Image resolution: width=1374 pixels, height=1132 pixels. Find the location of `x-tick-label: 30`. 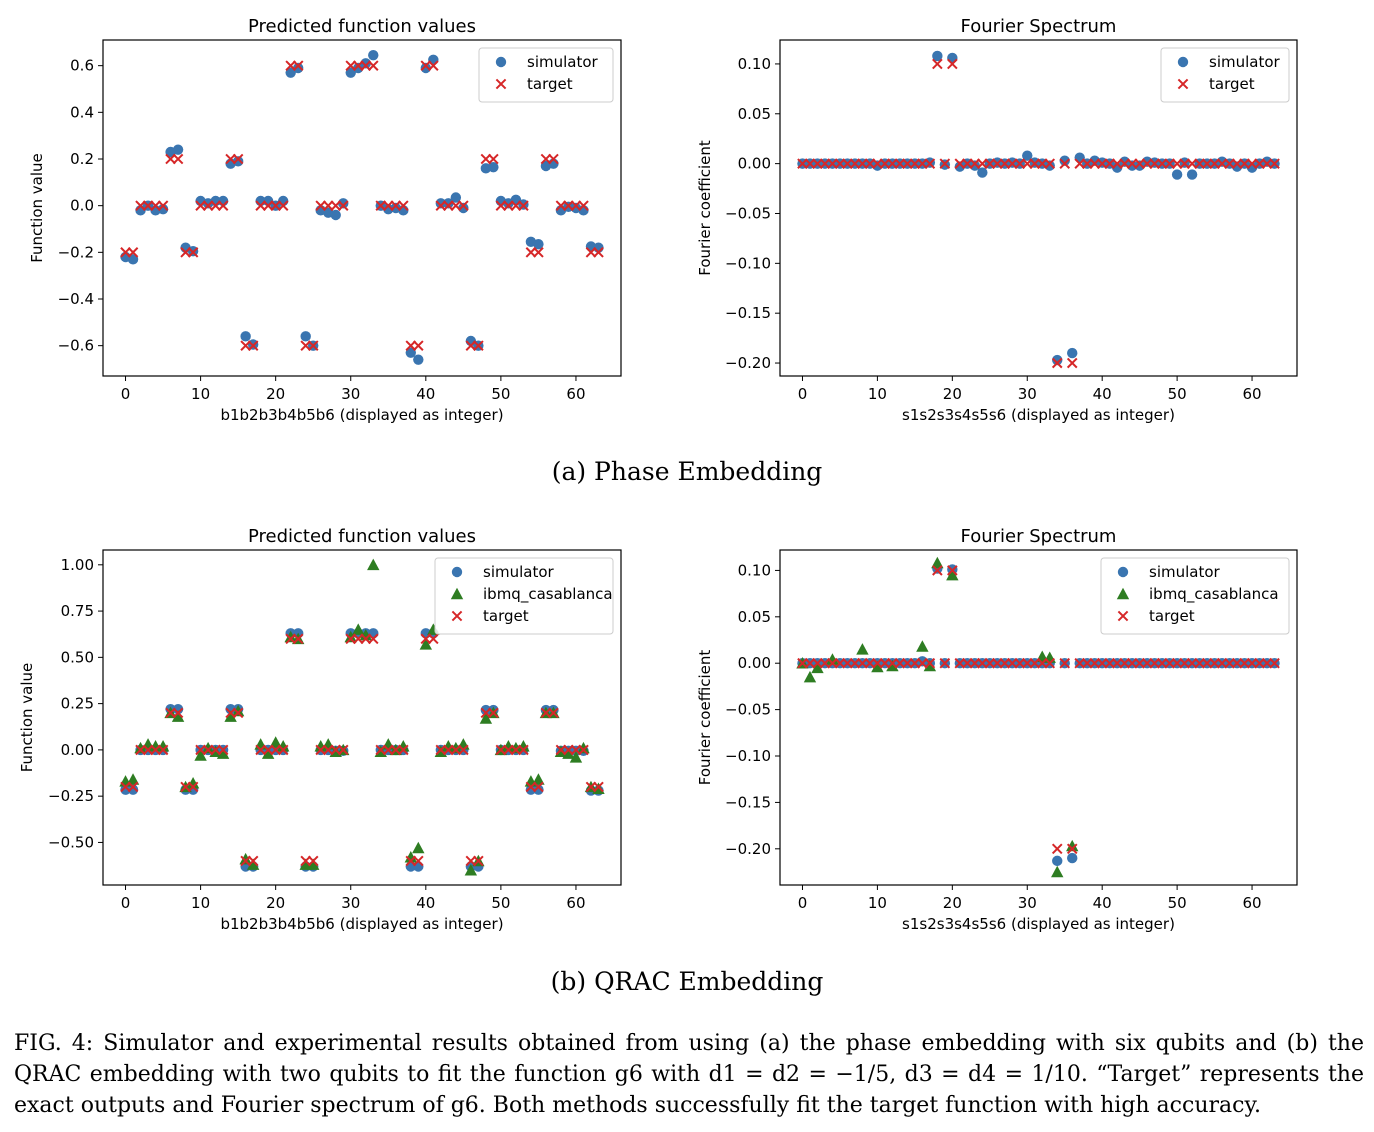

x-tick-label: 30 is located at coordinates (350, 394).